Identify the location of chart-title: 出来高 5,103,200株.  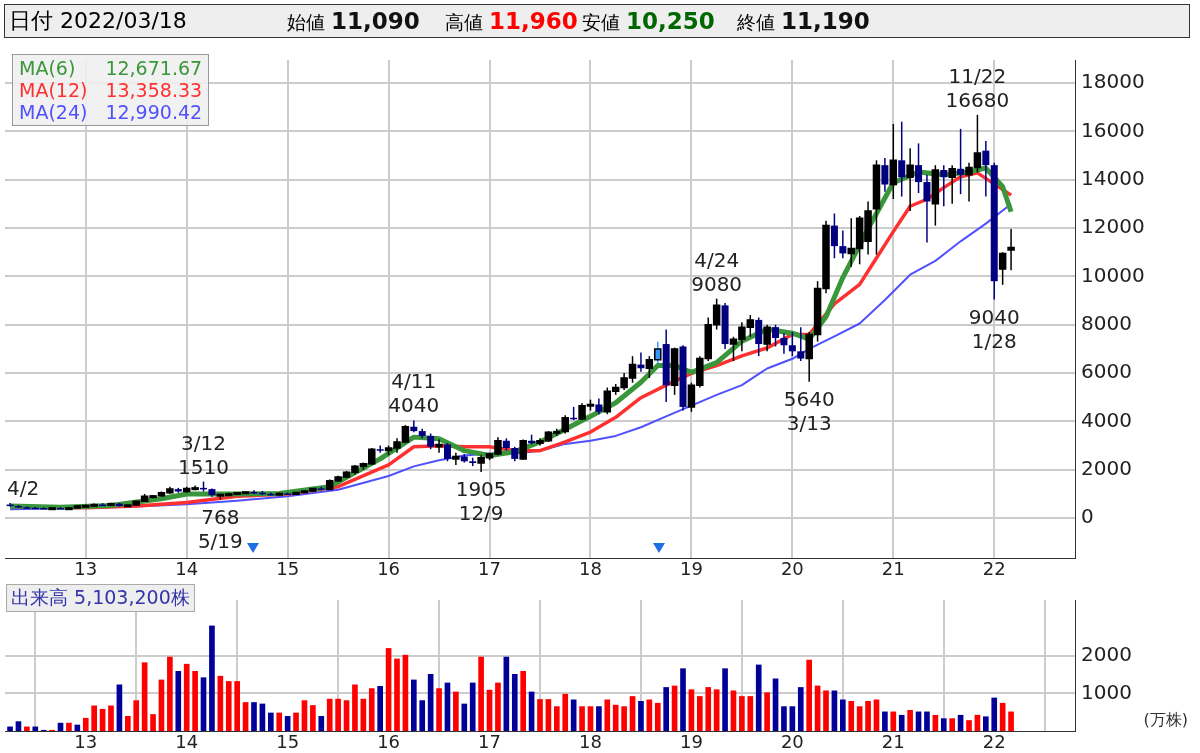
(100, 598).